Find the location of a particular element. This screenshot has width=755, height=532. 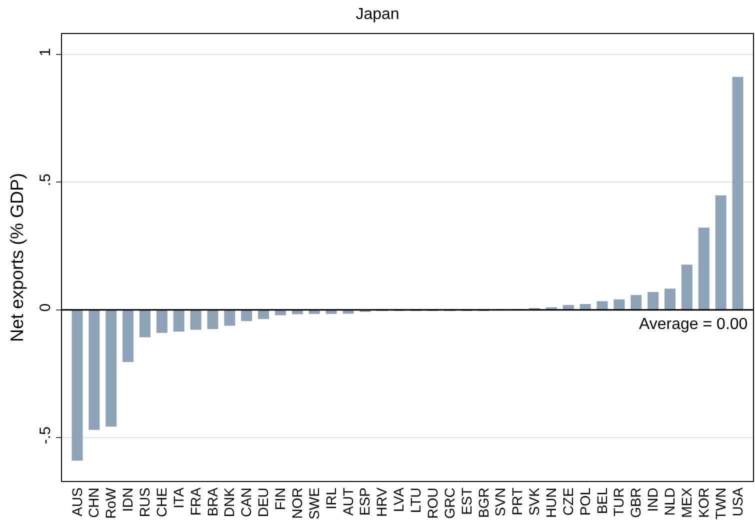

x-tick-label: RUS is located at coordinates (144, 503).